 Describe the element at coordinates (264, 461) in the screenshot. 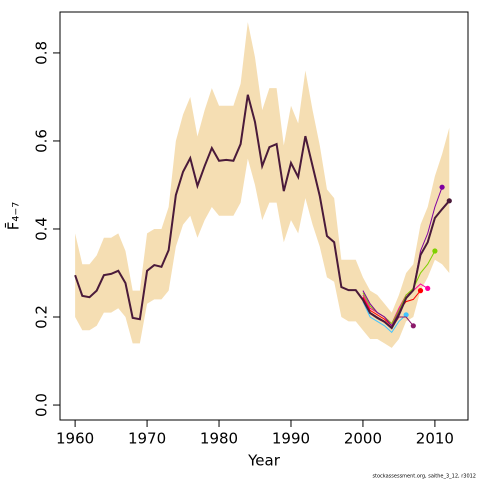

I see `x-axis-label: Year` at that location.